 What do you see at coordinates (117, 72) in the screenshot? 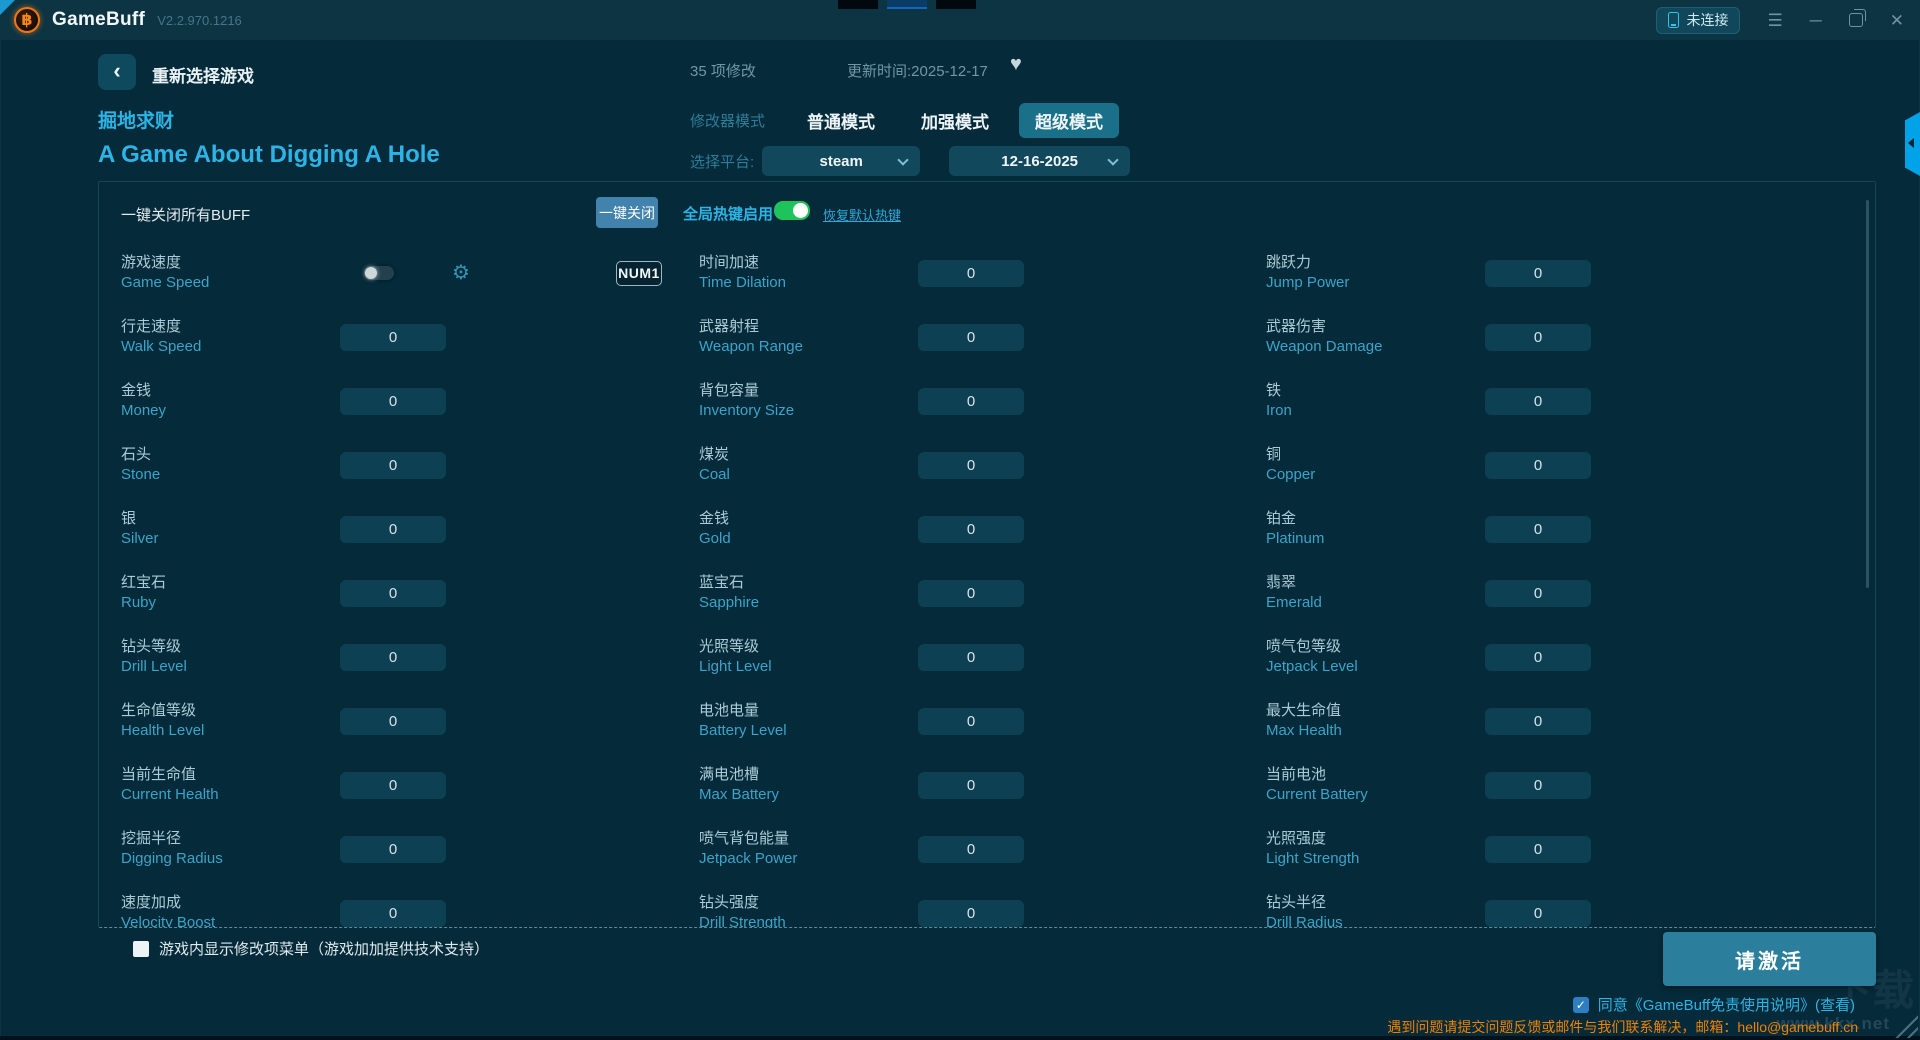
I see `back-button: ‹` at bounding box center [117, 72].